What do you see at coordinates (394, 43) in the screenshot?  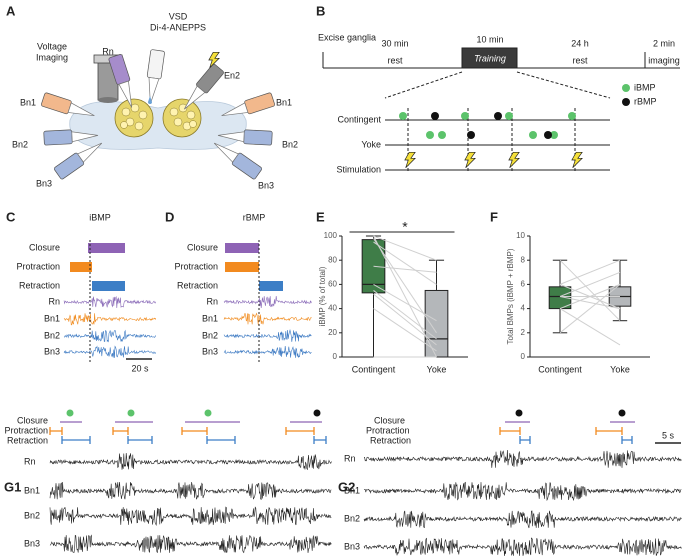 I see `label: 30 min` at bounding box center [394, 43].